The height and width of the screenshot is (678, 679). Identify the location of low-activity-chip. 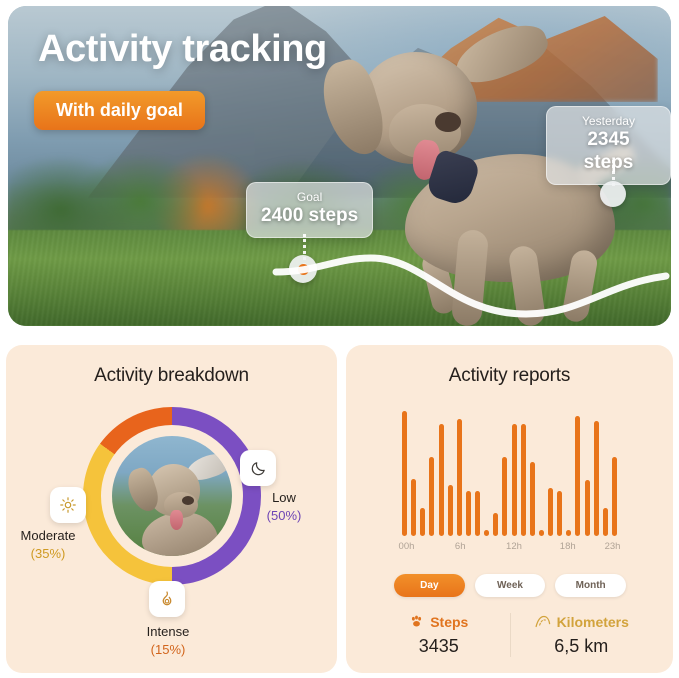
(258, 468).